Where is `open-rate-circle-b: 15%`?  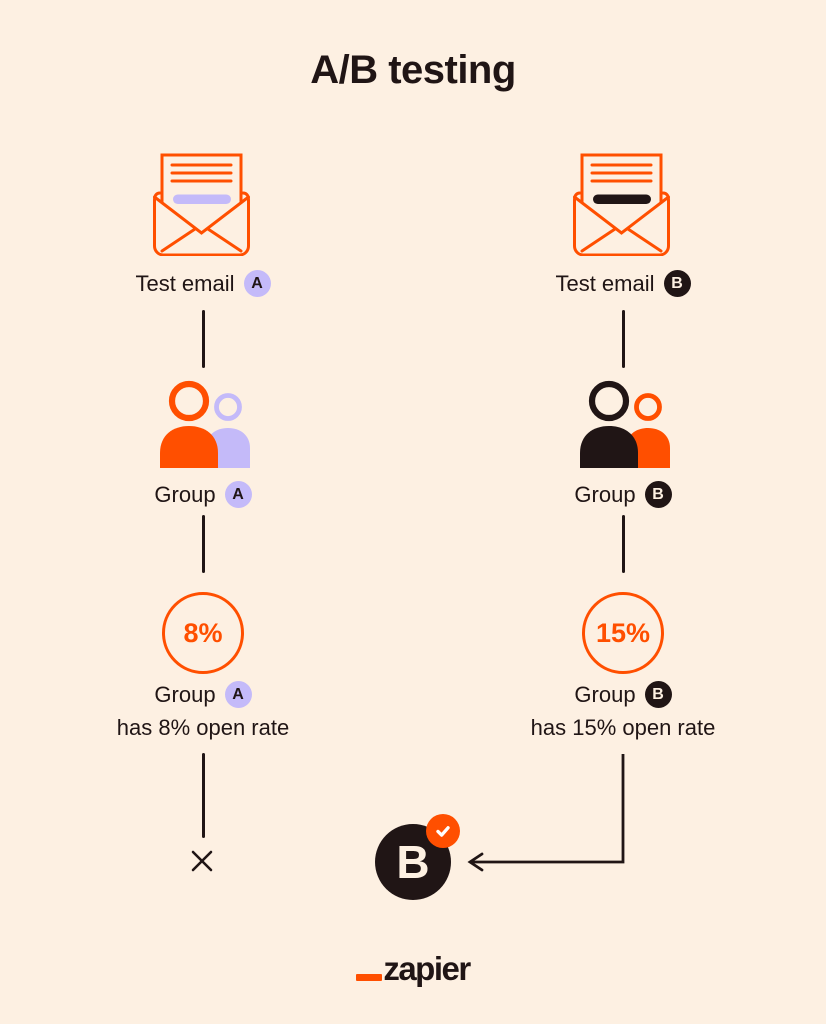 open-rate-circle-b: 15% is located at coordinates (623, 633).